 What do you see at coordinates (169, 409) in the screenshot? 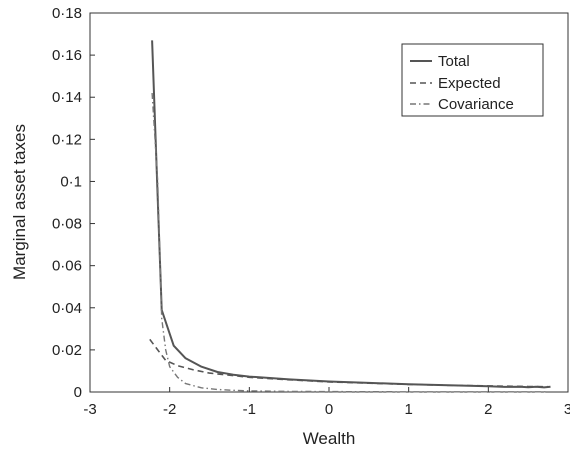
I see `x-tick-label: -2` at bounding box center [169, 409].